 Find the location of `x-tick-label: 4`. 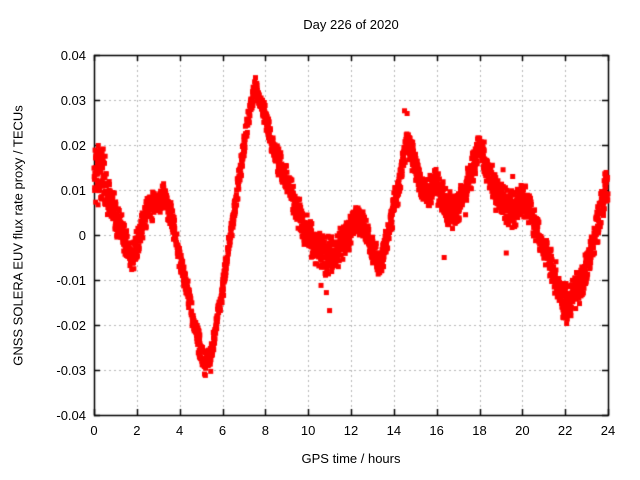

x-tick-label: 4 is located at coordinates (180, 430).